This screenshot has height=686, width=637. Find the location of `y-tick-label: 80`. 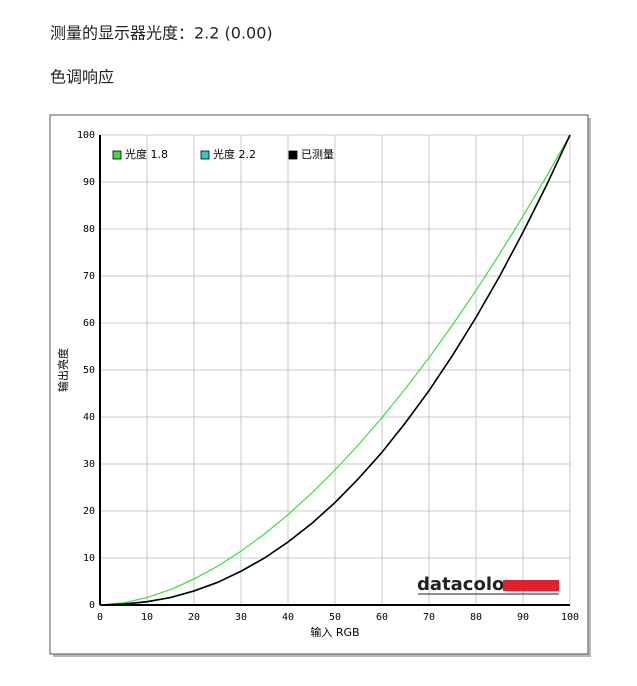

y-tick-label: 80 is located at coordinates (89, 229).